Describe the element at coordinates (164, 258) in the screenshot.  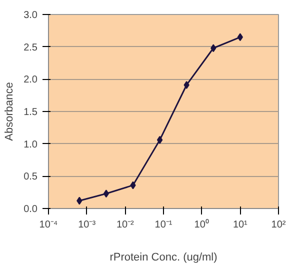
I see `x-axis-title: rProtein Conc. (ug/ml)` at that location.